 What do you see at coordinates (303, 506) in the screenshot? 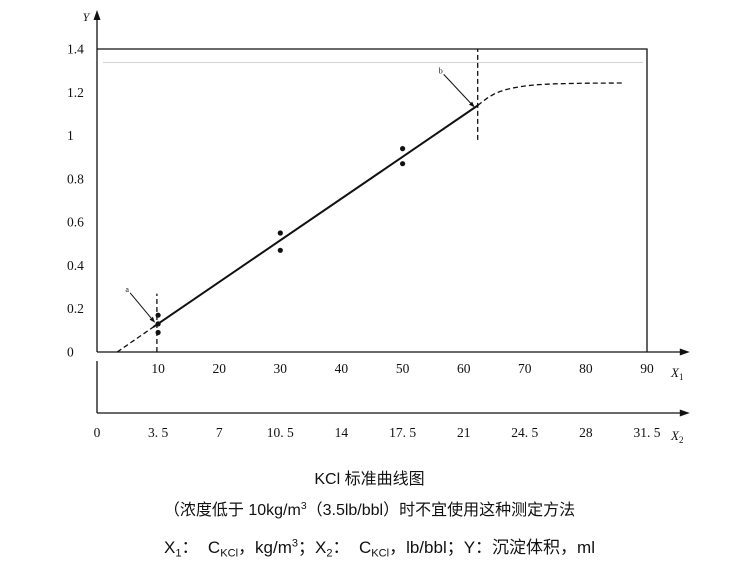
I see `chart-note-superscript: 3` at bounding box center [303, 506].